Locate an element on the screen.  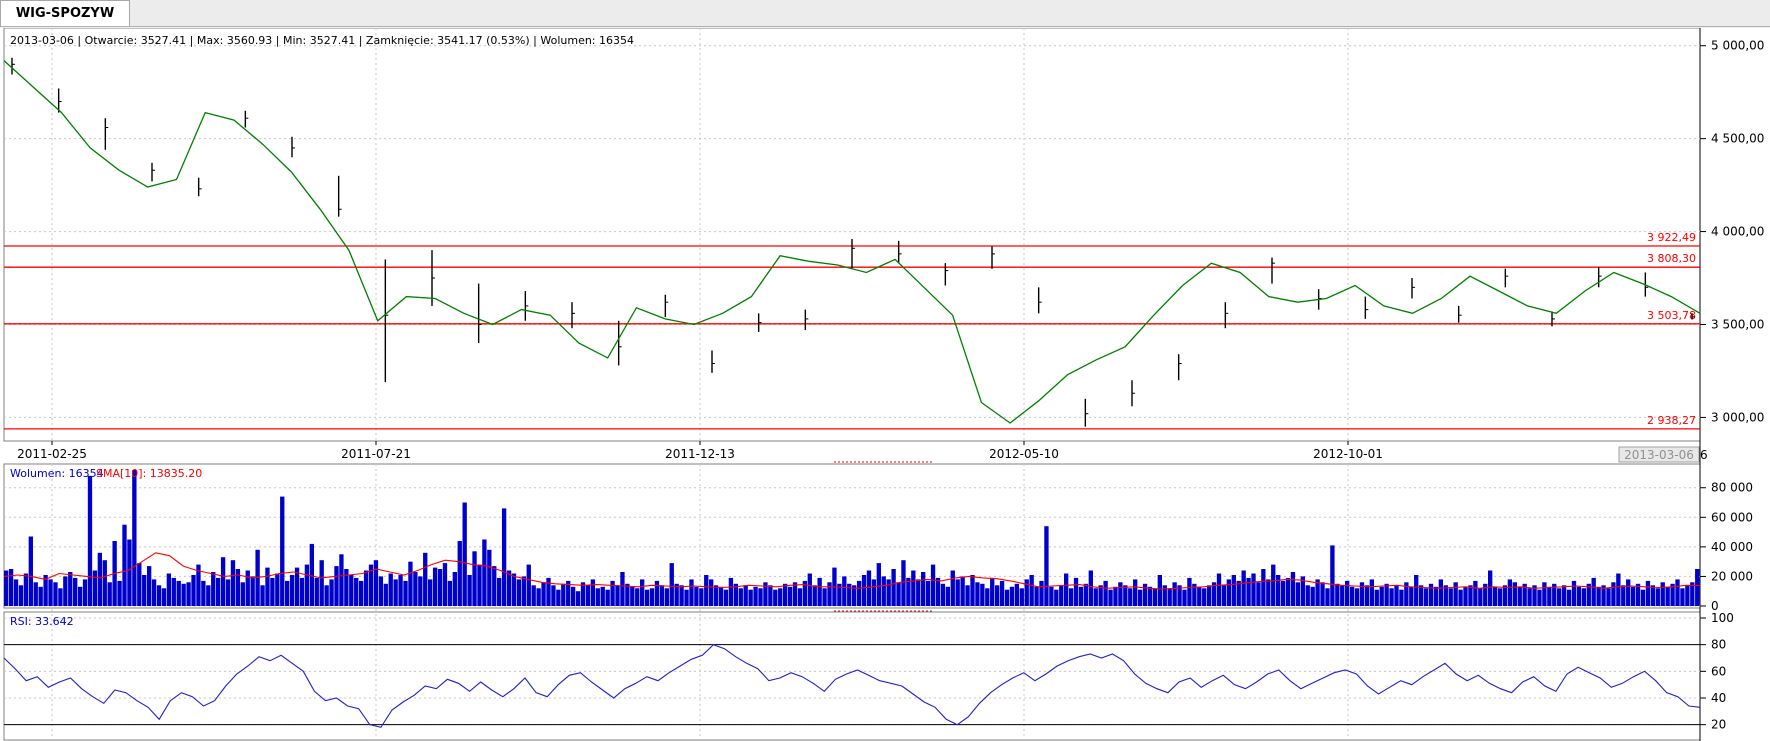
rsi-y-tick-label: 20 is located at coordinates (1718, 725).